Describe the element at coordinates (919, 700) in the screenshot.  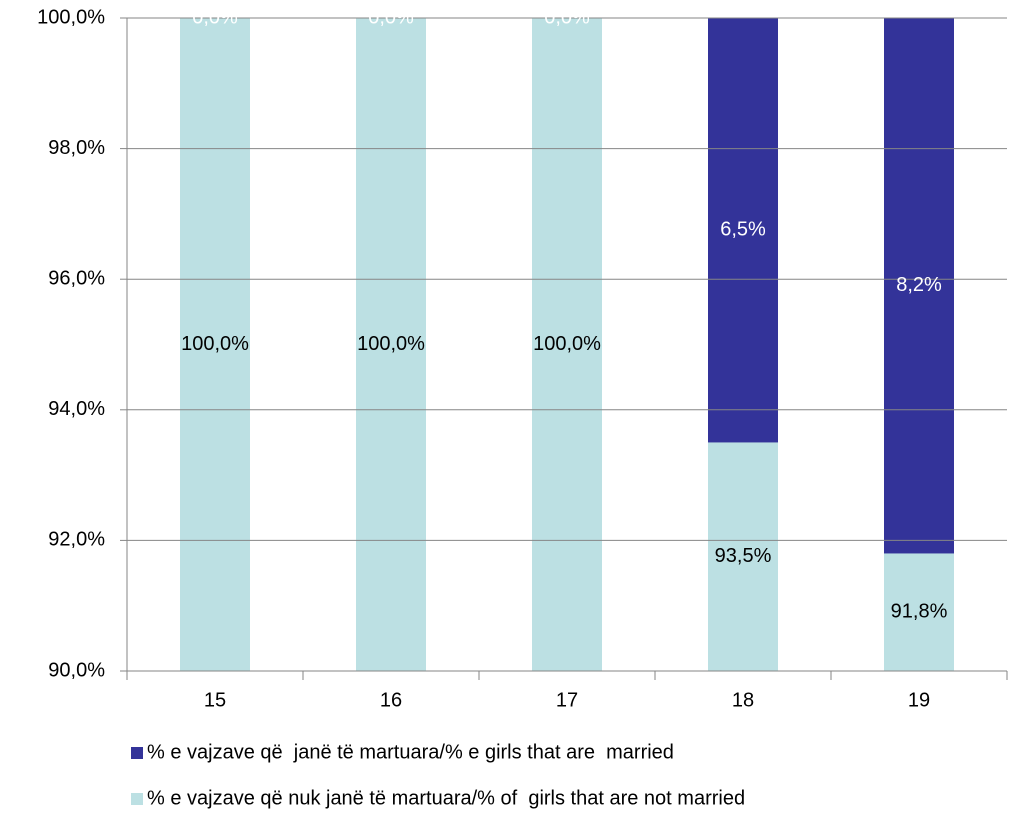
I see `x-tick-label: 19` at that location.